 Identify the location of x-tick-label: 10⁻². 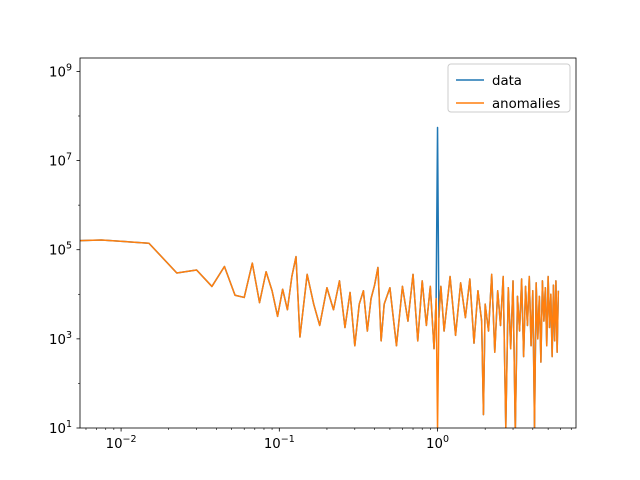
(121, 443).